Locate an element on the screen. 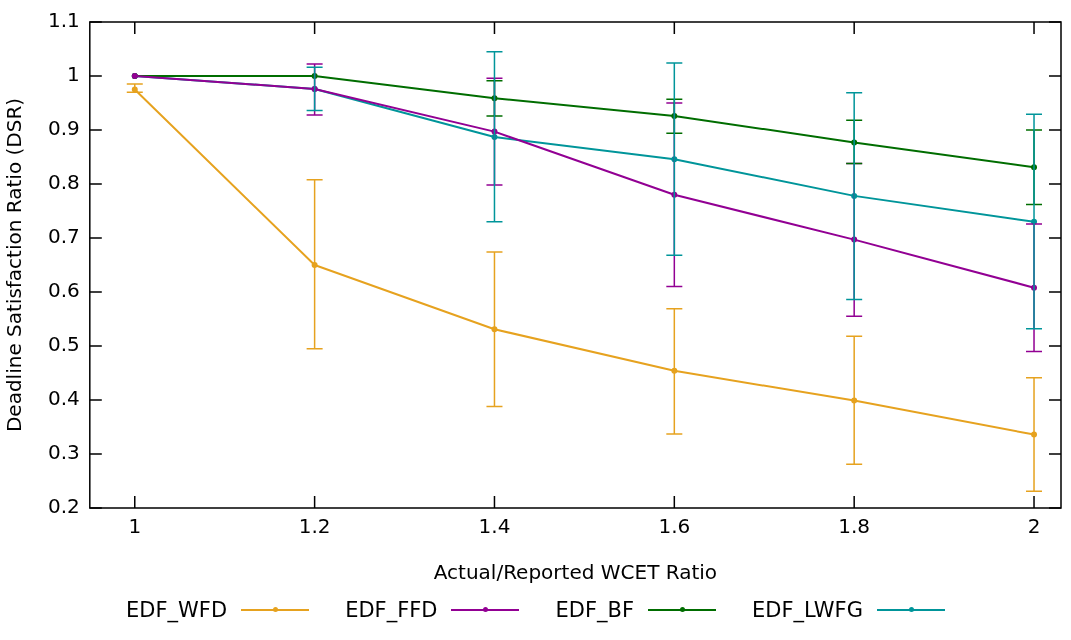 The height and width of the screenshot is (640, 1071). legend-label: EDF_WFD is located at coordinates (177, 610).